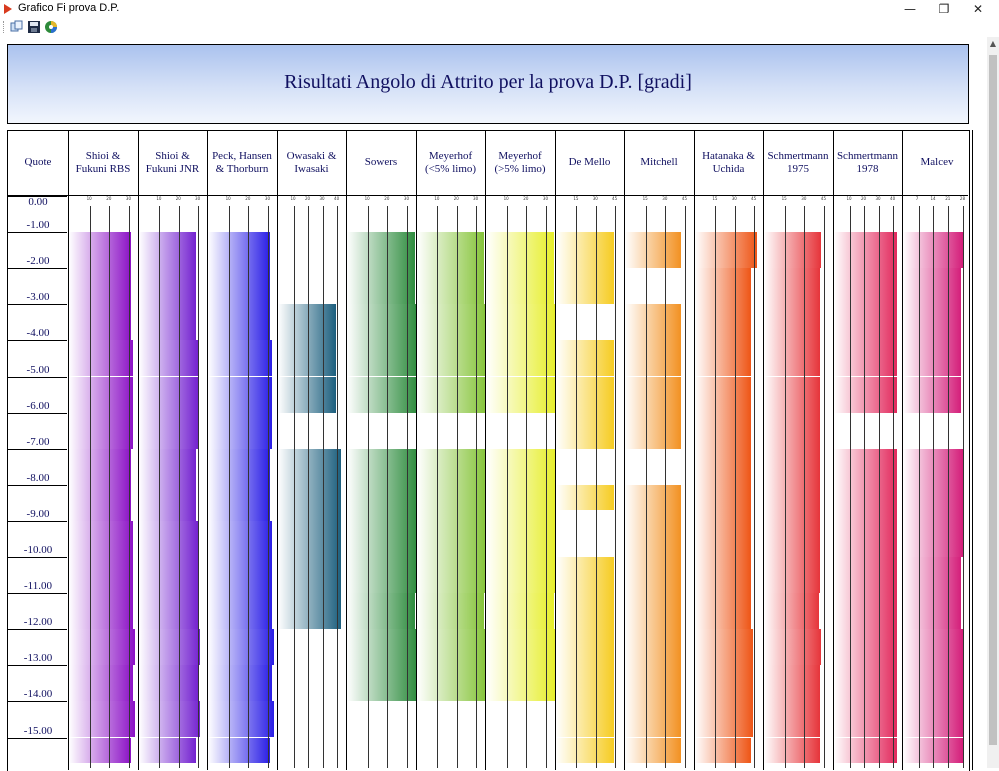 The image size is (999, 771). I want to click on toolbar, so click(499, 27).